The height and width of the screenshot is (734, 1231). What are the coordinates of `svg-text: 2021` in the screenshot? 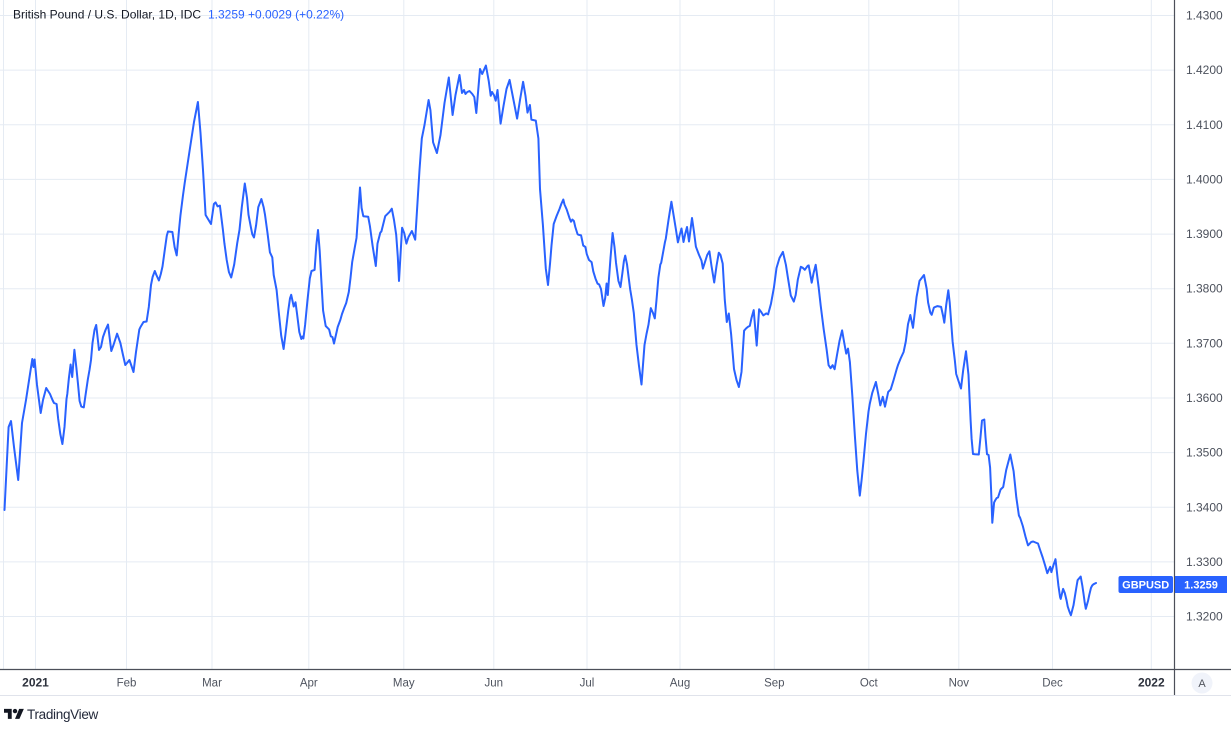 It's located at (35, 683).